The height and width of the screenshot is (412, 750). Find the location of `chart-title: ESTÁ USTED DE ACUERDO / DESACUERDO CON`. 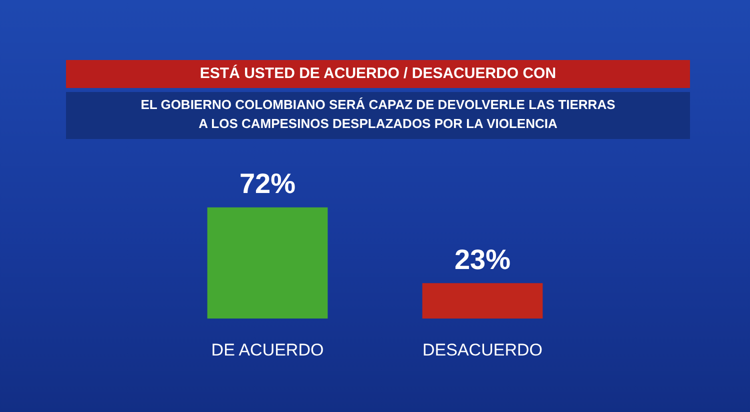

chart-title: ESTÁ USTED DE ACUERDO / DESACUERDO CON is located at coordinates (378, 74).